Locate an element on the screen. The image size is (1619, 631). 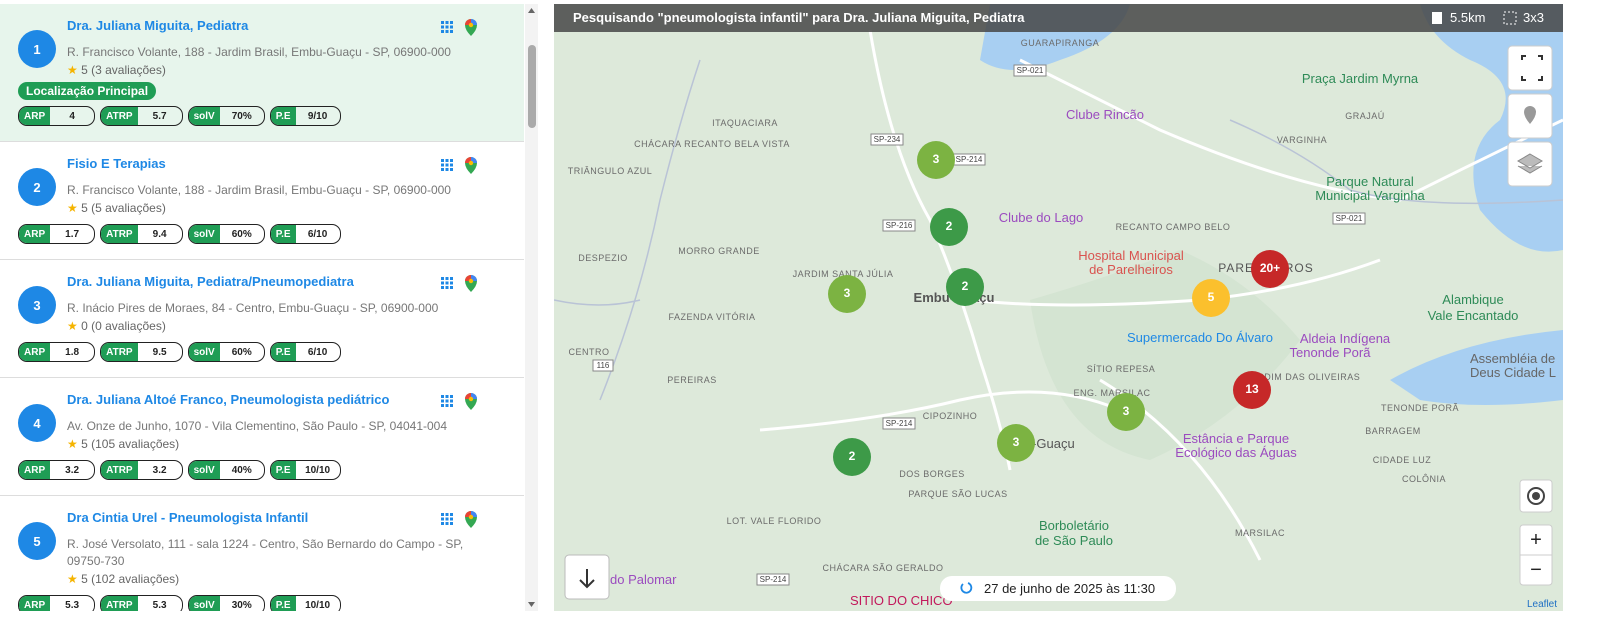
result-name: Dra. Juliana Miguita, Pediatra is located at coordinates (158, 25).